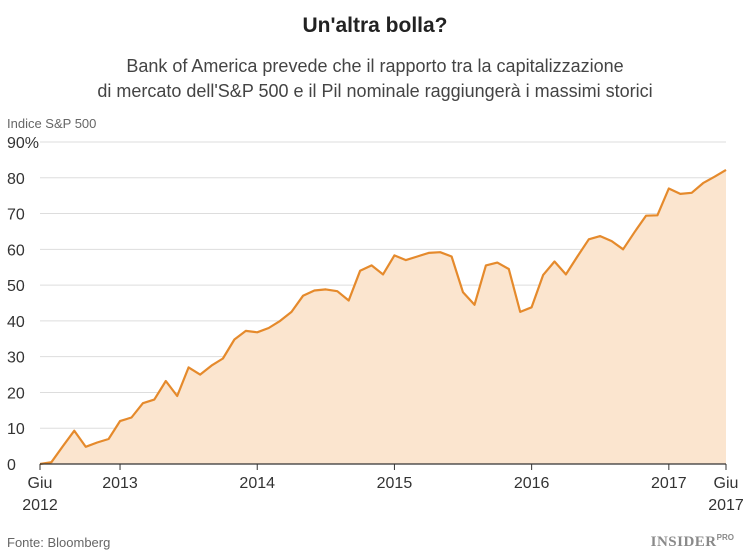 The width and height of the screenshot is (750, 555). I want to click on y-tick-label-6: 30, so click(16, 358).